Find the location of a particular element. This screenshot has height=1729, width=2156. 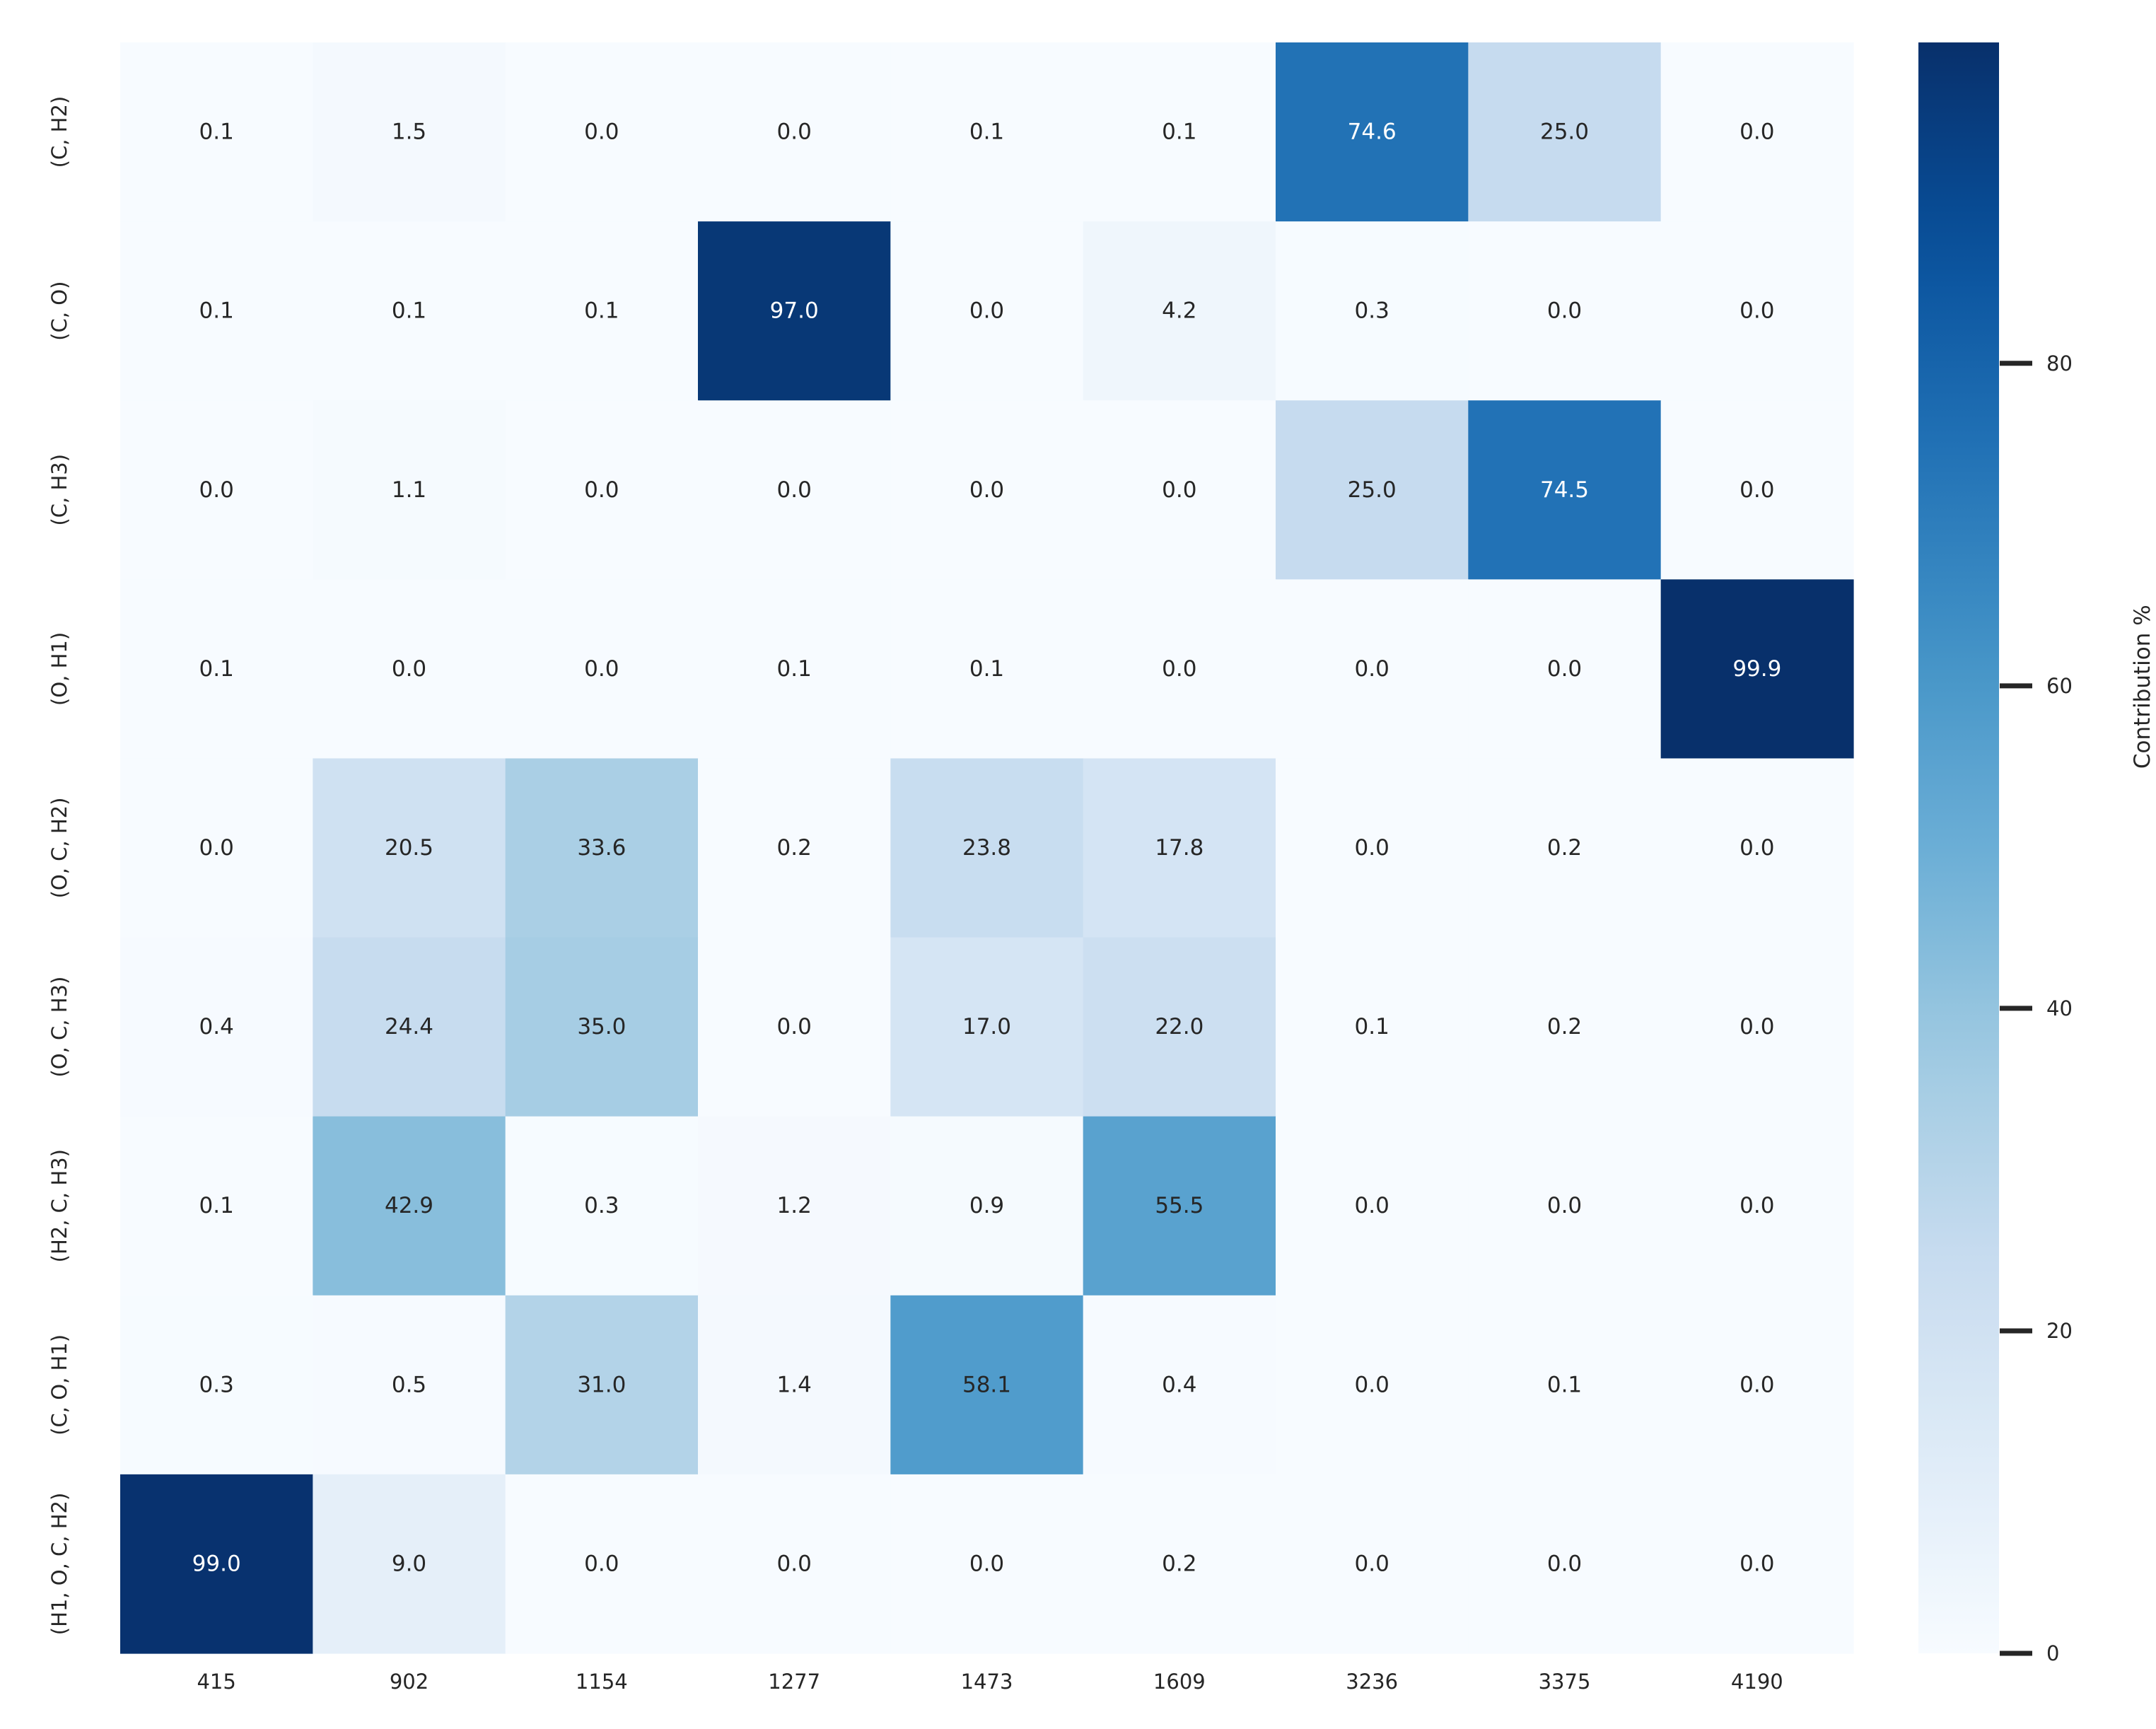

cell-value-label: 74.5 is located at coordinates (1564, 490).